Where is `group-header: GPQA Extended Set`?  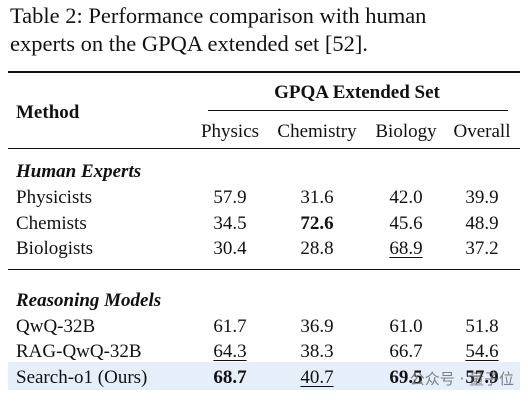 group-header: GPQA Extended Set is located at coordinates (357, 92).